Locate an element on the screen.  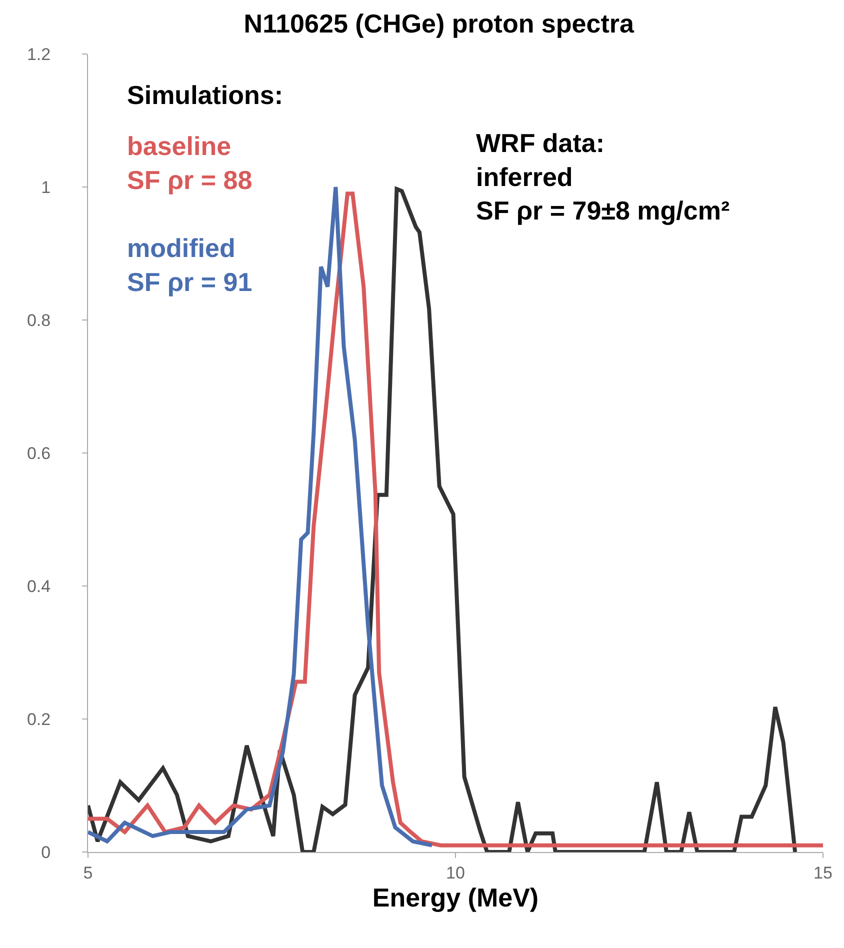
x-tick-label: 15 is located at coordinates (823, 872).